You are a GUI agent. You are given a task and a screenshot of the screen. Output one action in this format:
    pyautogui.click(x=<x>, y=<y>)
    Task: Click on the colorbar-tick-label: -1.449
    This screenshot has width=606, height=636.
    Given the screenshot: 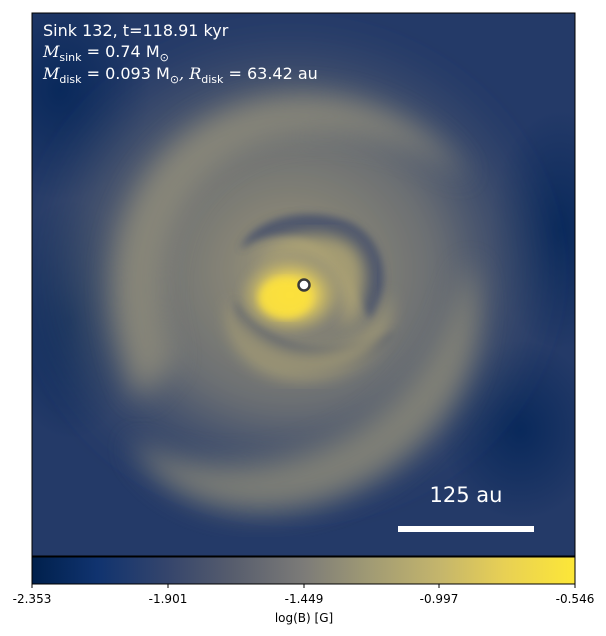 What is the action you would take?
    pyautogui.click(x=304, y=599)
    